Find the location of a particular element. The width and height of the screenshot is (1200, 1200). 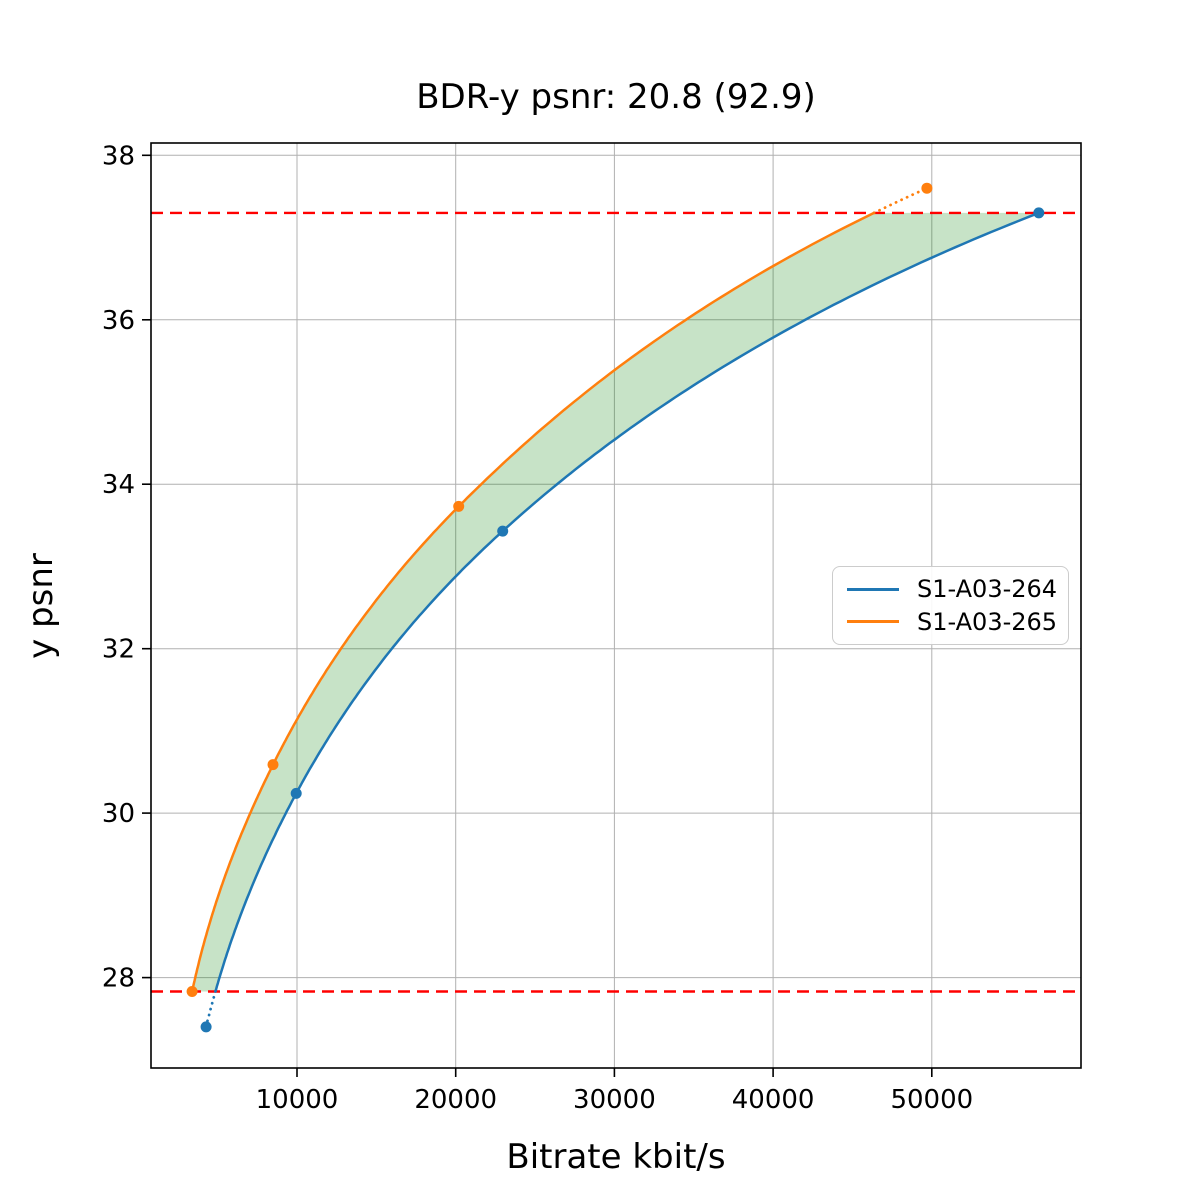

y-tick-label: 36 is located at coordinates (118, 321).